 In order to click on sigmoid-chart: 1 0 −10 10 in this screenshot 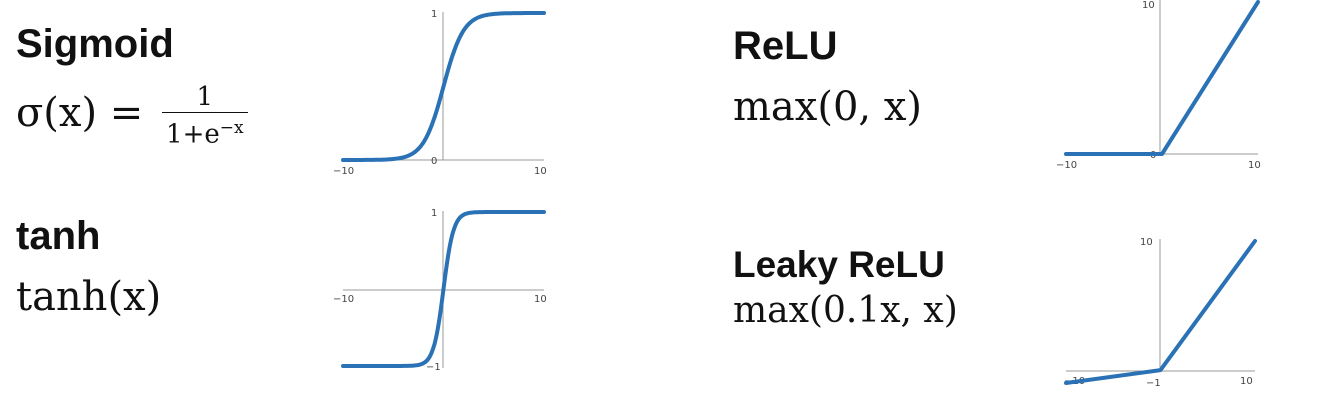, I will do `click(440, 93)`.